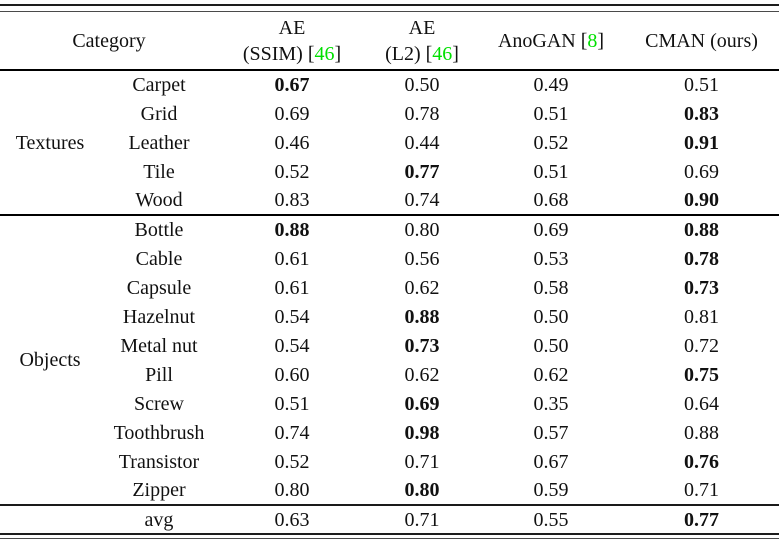  I want to click on citation-46: 46, so click(442, 53).